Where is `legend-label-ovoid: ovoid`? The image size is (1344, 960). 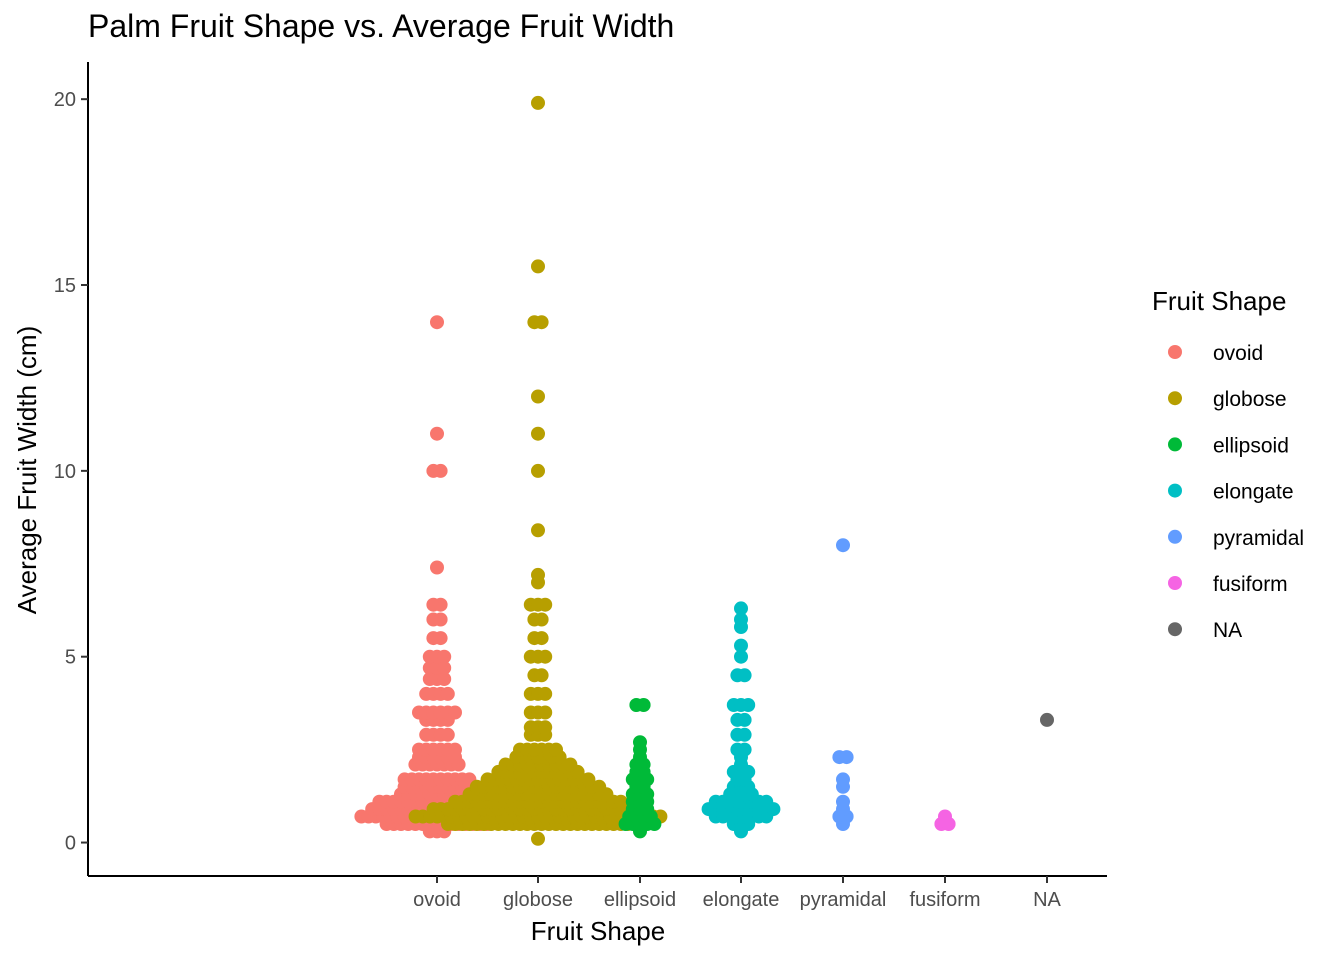
legend-label-ovoid: ovoid is located at coordinates (1238, 353).